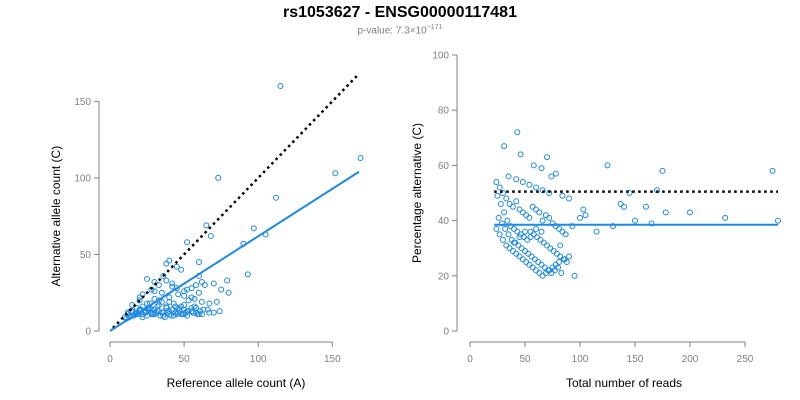  I want to click on x-tick-label: 0, so click(110, 359).